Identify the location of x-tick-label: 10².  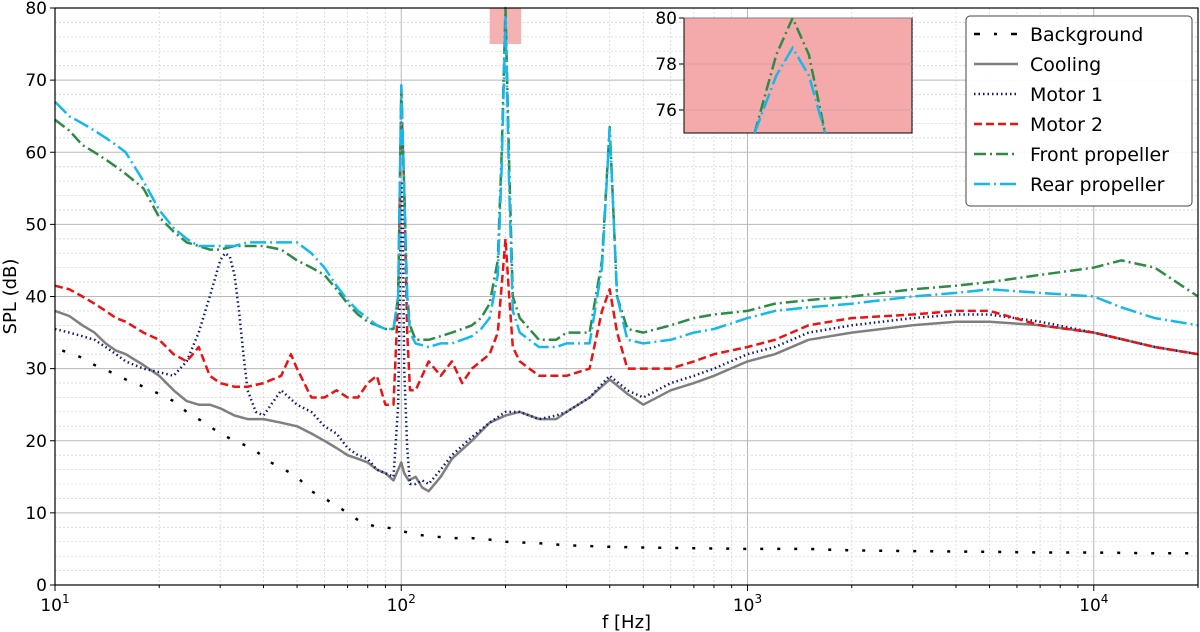
(401, 604).